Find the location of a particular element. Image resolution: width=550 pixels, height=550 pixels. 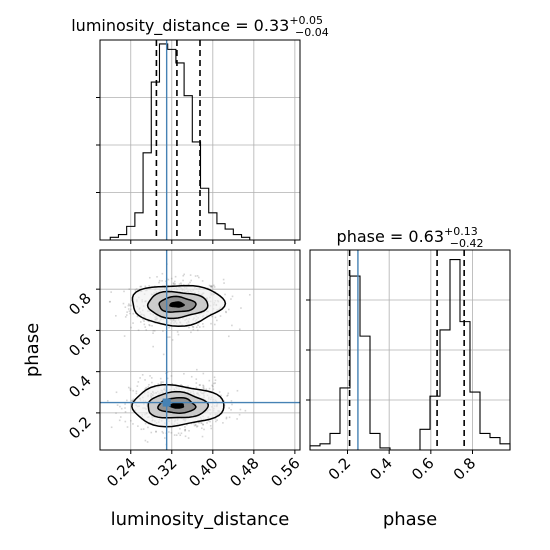

scatter-truth-marker is located at coordinates (166, 402).